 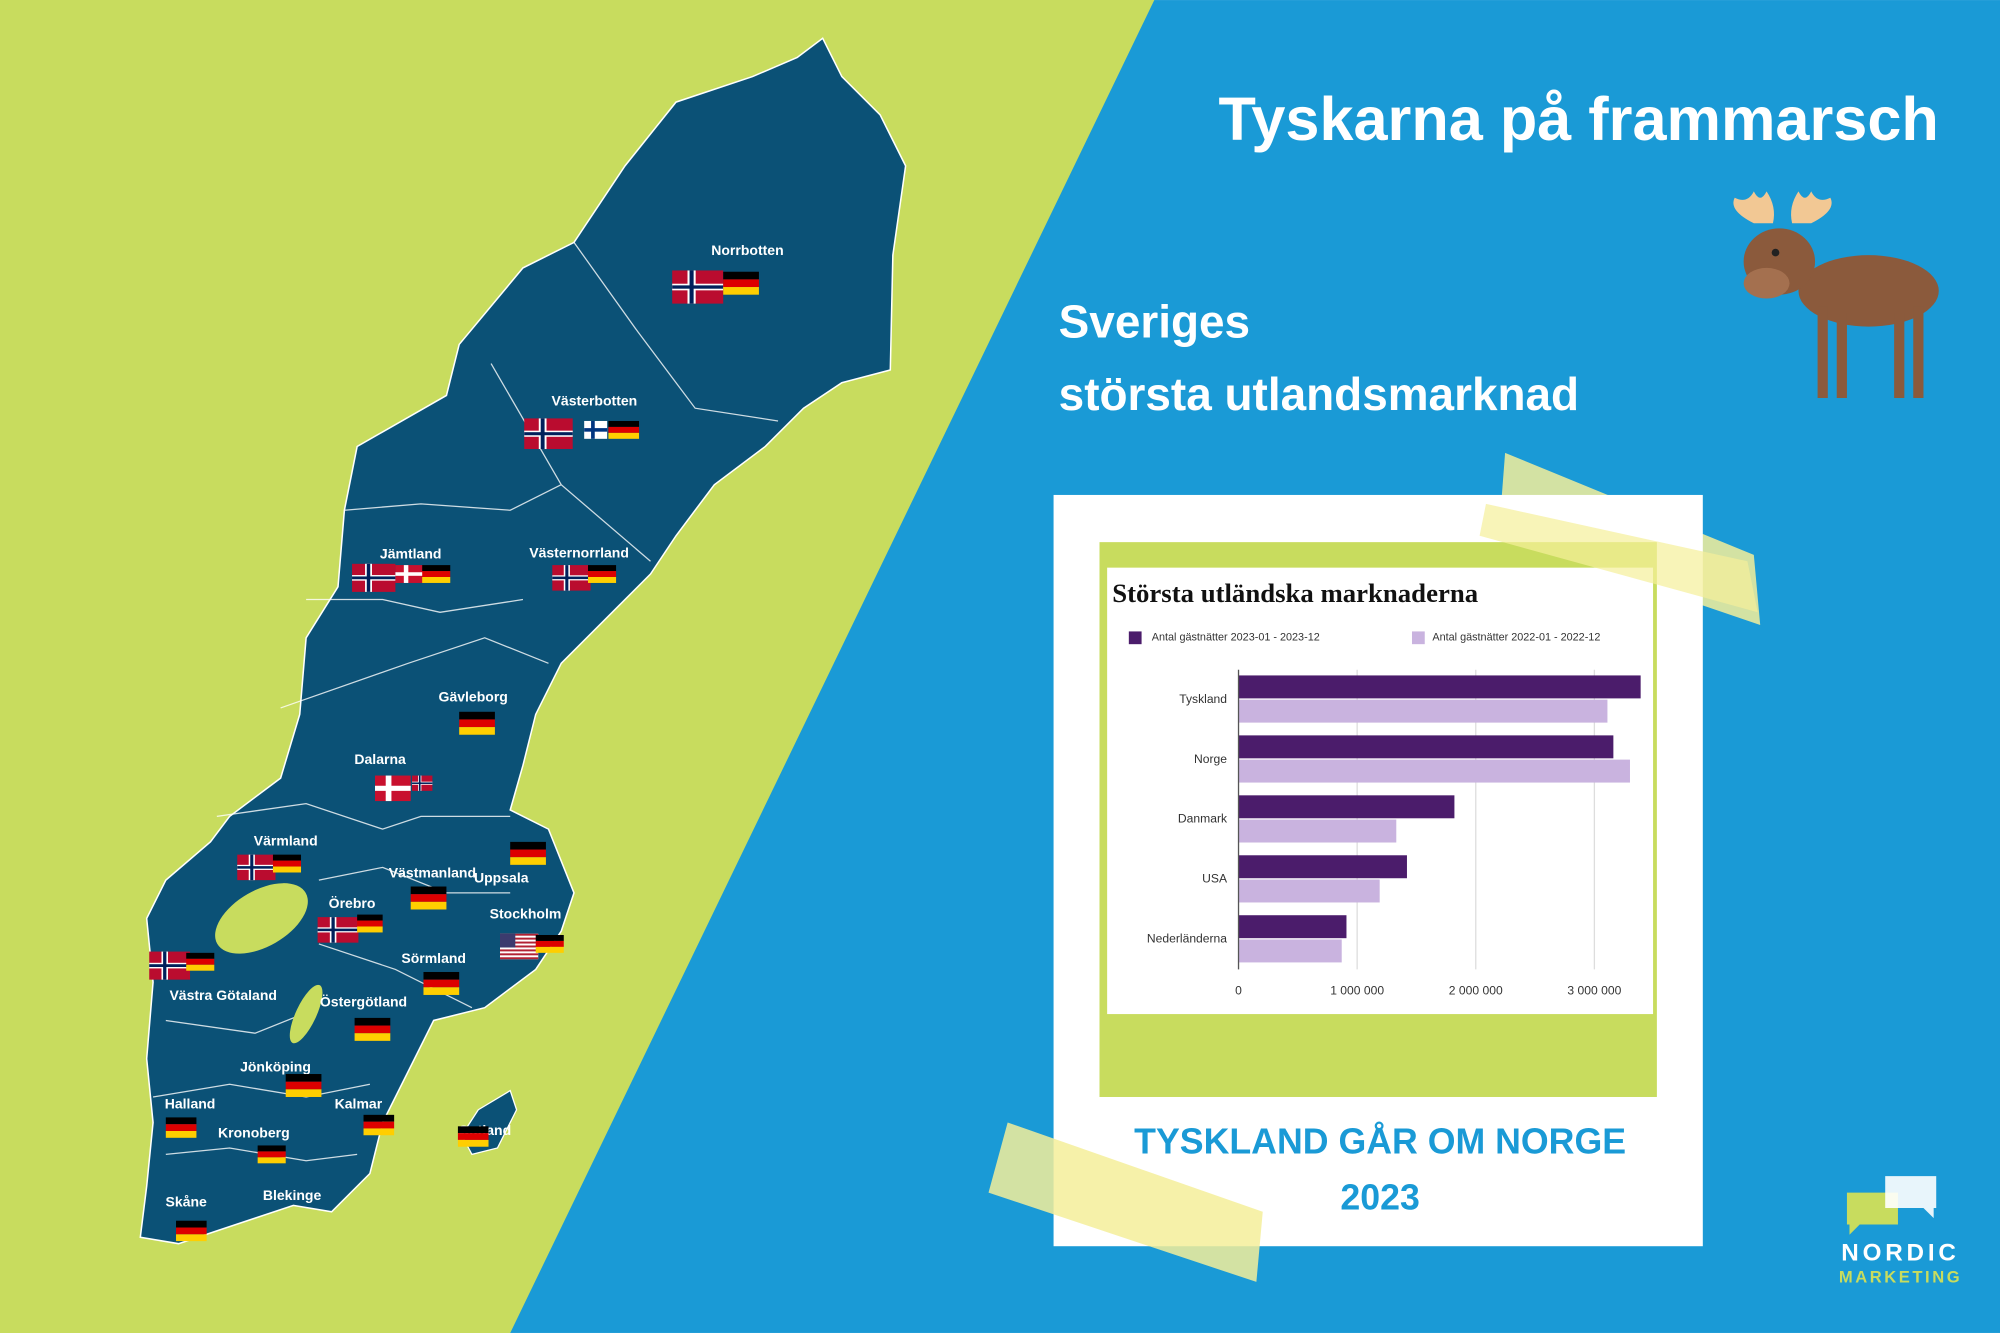 I want to click on x-tick-label: 1 000 000, so click(x=1357, y=990).